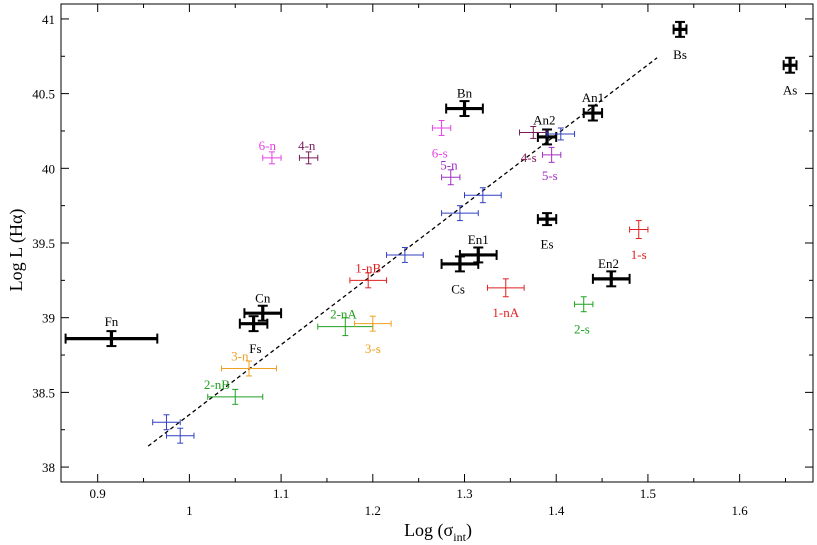  I want to click on y-tick-label: 40, so click(48, 168).